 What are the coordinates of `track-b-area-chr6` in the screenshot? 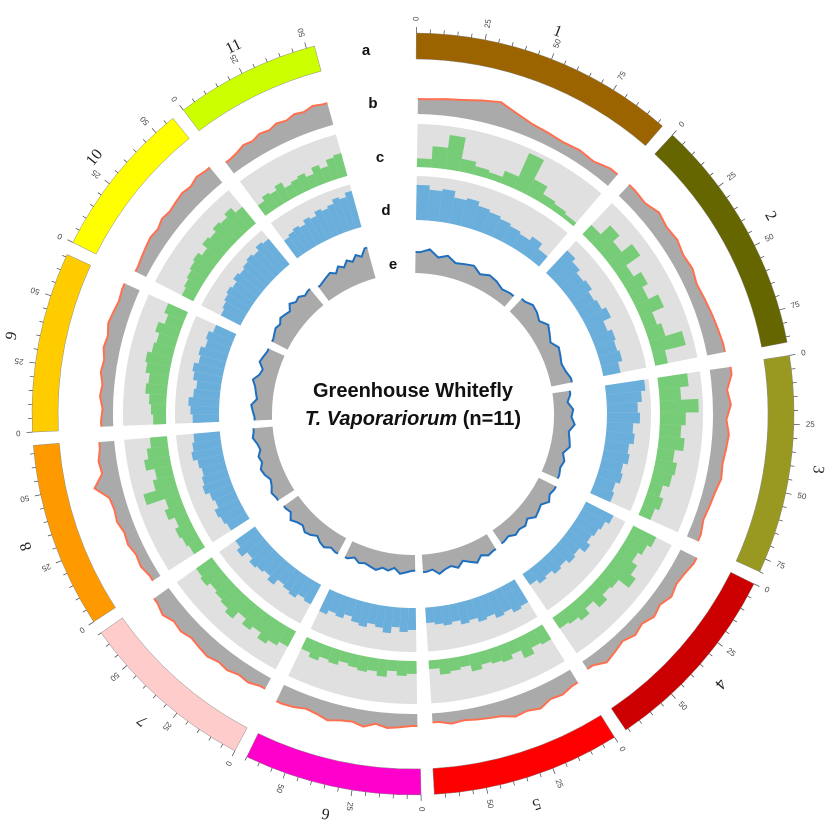 It's located at (347, 706).